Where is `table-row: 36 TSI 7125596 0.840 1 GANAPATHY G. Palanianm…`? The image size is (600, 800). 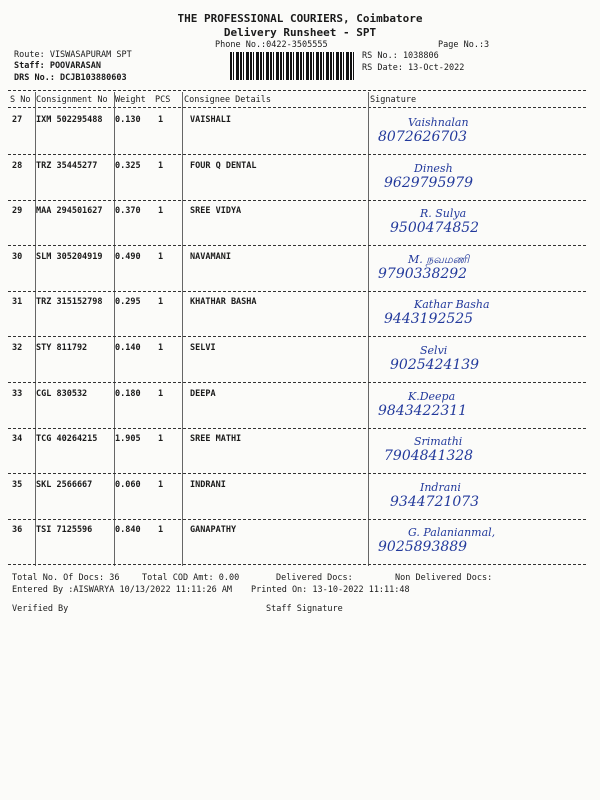 table-row: 36 TSI 7125596 0.840 1 GANAPATHY G. Palanianm… is located at coordinates (300, 543).